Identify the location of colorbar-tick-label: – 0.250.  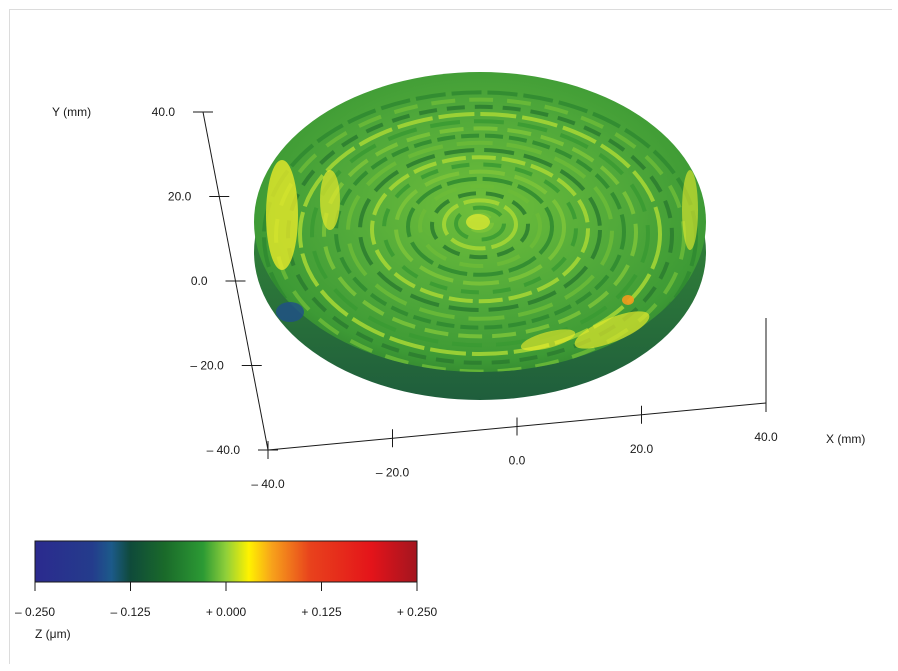
(35, 612).